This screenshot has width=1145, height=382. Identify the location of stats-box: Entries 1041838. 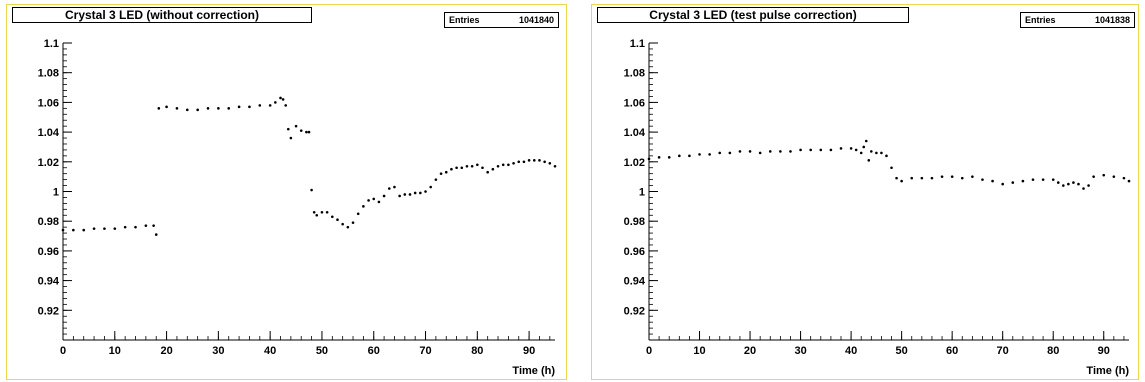
(1077, 20).